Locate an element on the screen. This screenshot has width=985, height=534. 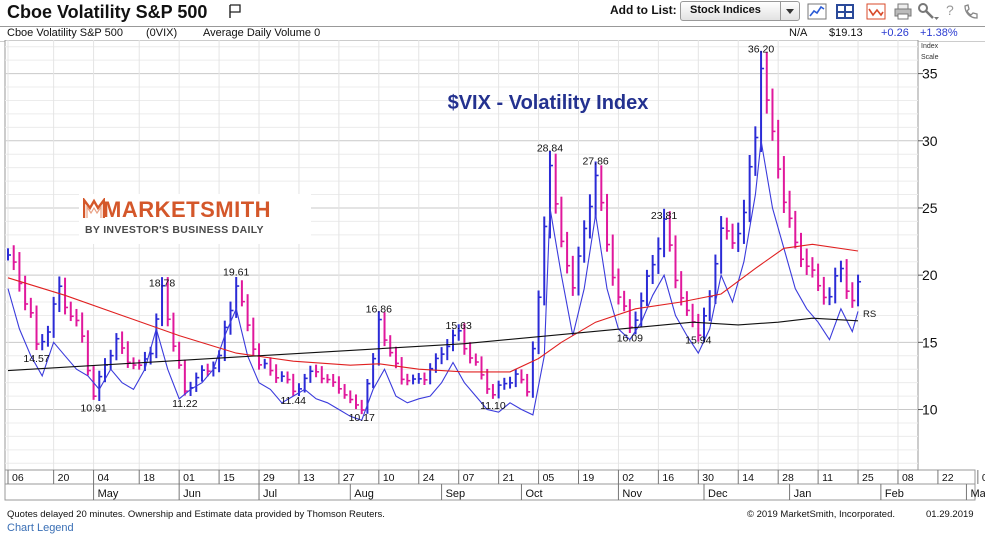
x-tick-label: 08 is located at coordinates (908, 478).